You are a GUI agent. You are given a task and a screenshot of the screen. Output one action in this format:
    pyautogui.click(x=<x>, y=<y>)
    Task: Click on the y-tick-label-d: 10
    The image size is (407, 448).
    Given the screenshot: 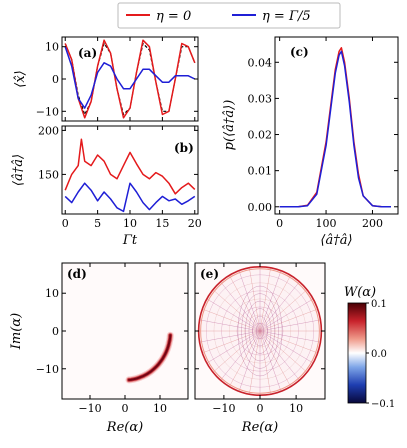 What is the action you would take?
    pyautogui.click(x=52, y=293)
    